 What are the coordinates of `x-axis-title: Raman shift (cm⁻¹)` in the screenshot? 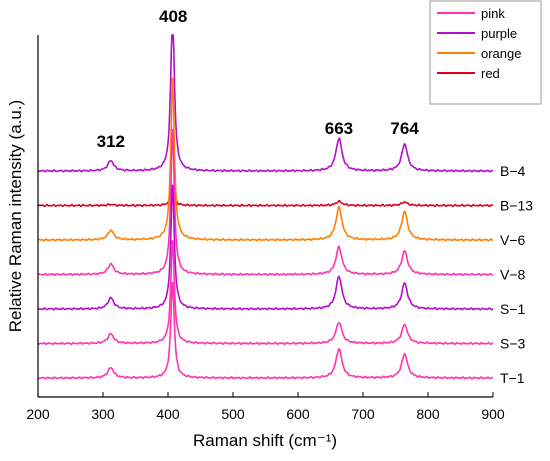 It's located at (265, 440).